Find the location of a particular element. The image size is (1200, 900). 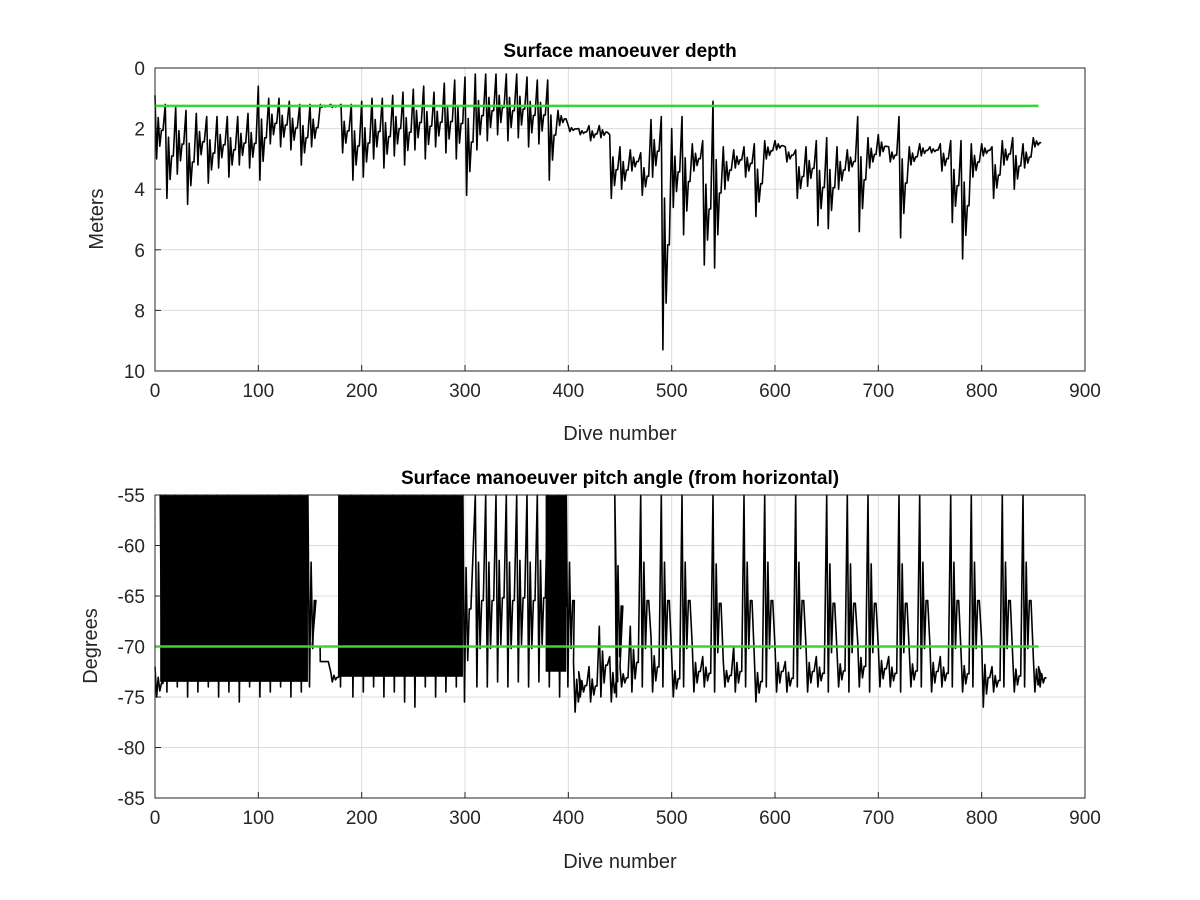

y-tick-label: -85 is located at coordinates (131, 799).